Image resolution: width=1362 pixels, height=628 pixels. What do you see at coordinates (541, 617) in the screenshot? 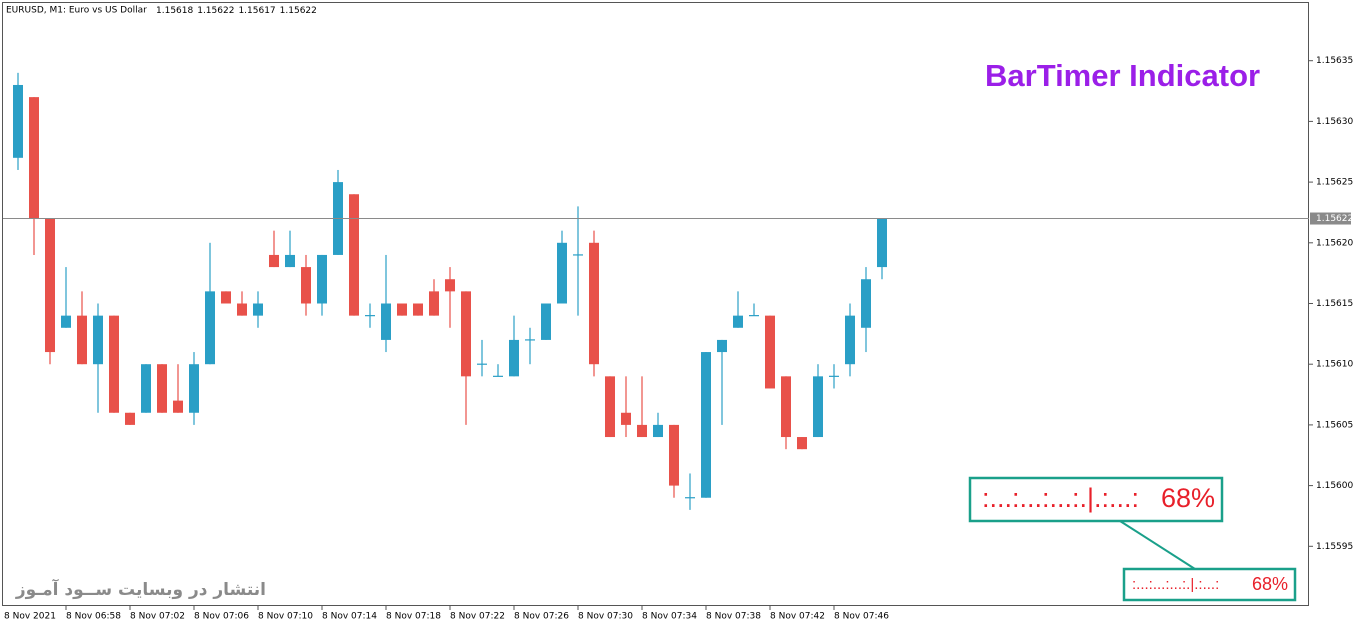
I see `x-tick-label: 8 Nov 07:26` at bounding box center [541, 617].